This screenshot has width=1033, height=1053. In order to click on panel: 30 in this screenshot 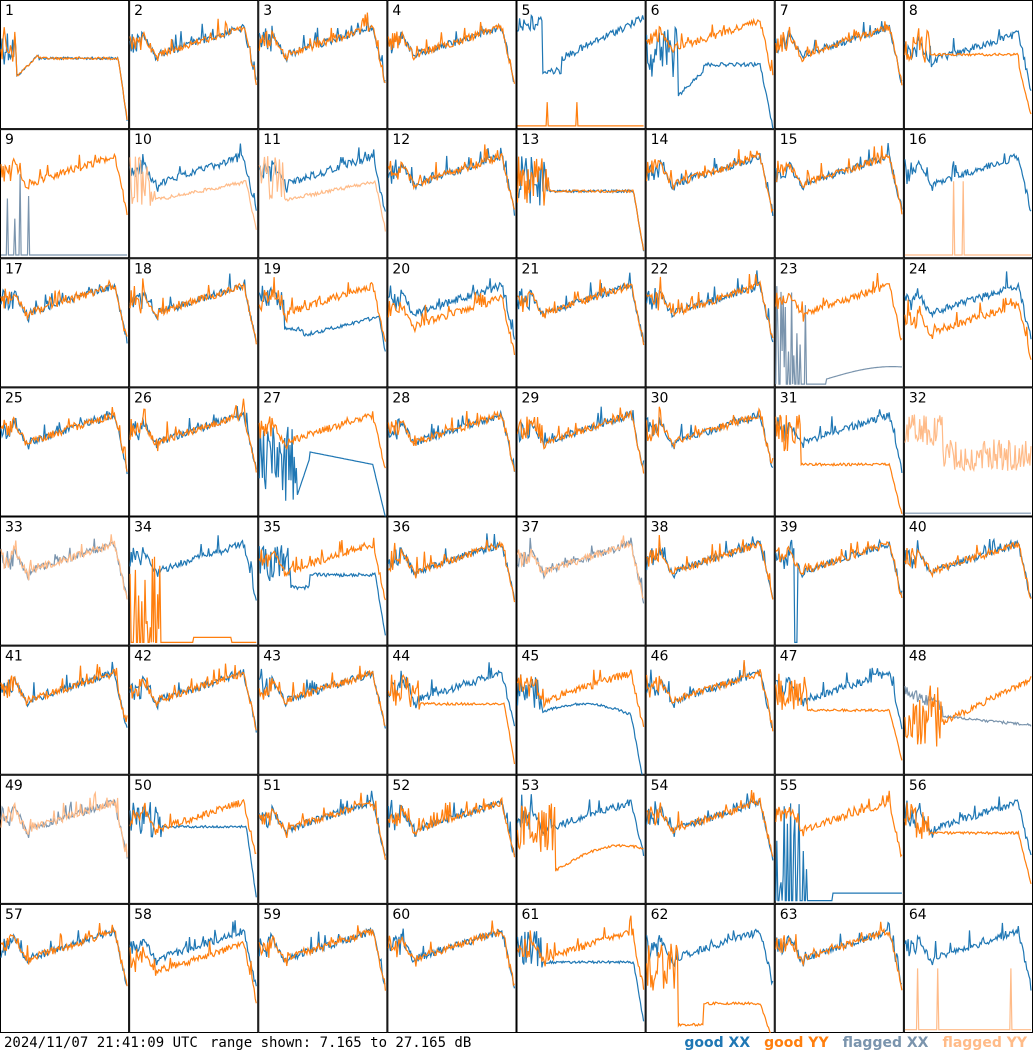, I will do `click(710, 452)`.